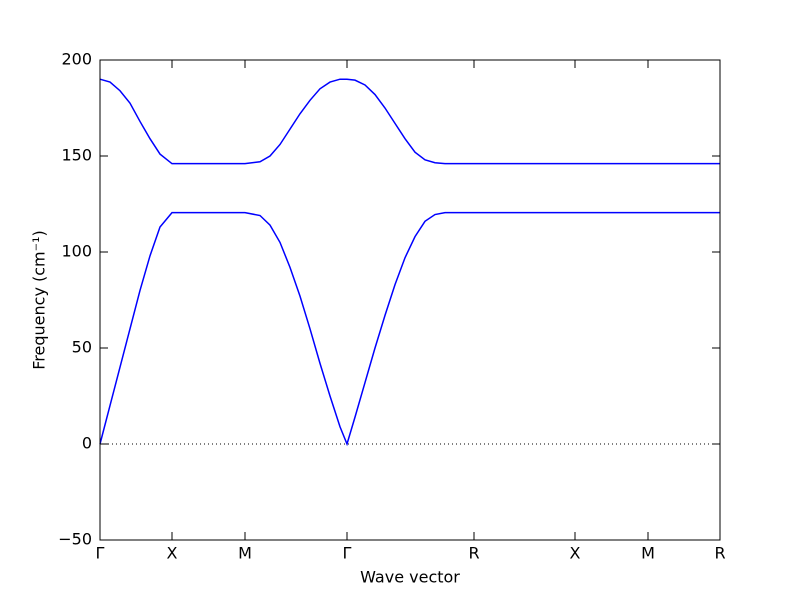 The width and height of the screenshot is (800, 604). Describe the element at coordinates (39, 299) in the screenshot. I see `y-axis-label: Frequency (cm⁻¹)` at that location.